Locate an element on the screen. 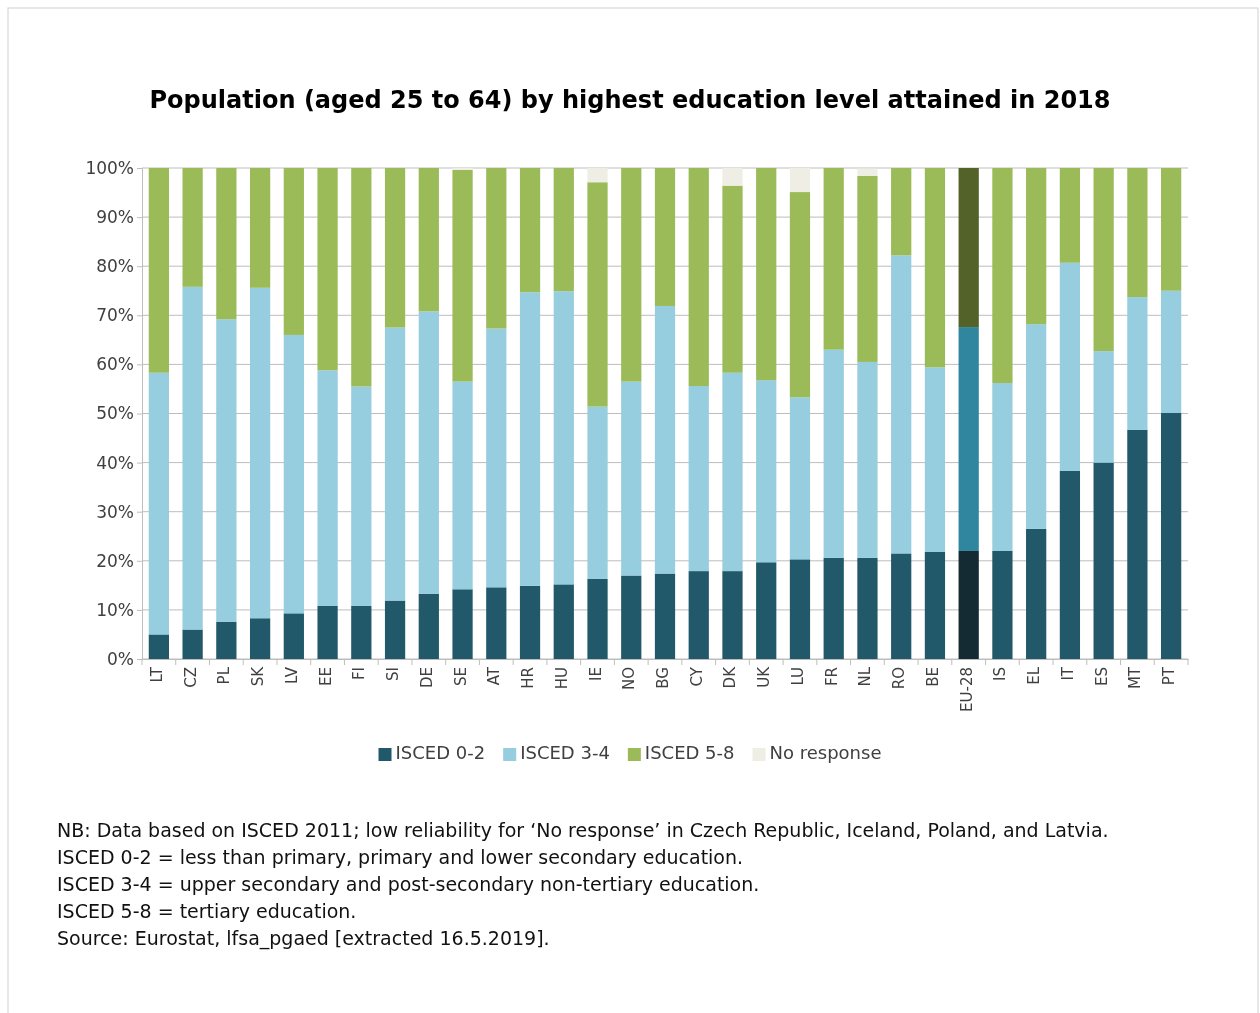 Image resolution: width=1260 pixels, height=1013 pixels. x-tick-label: BG is located at coordinates (663, 678).